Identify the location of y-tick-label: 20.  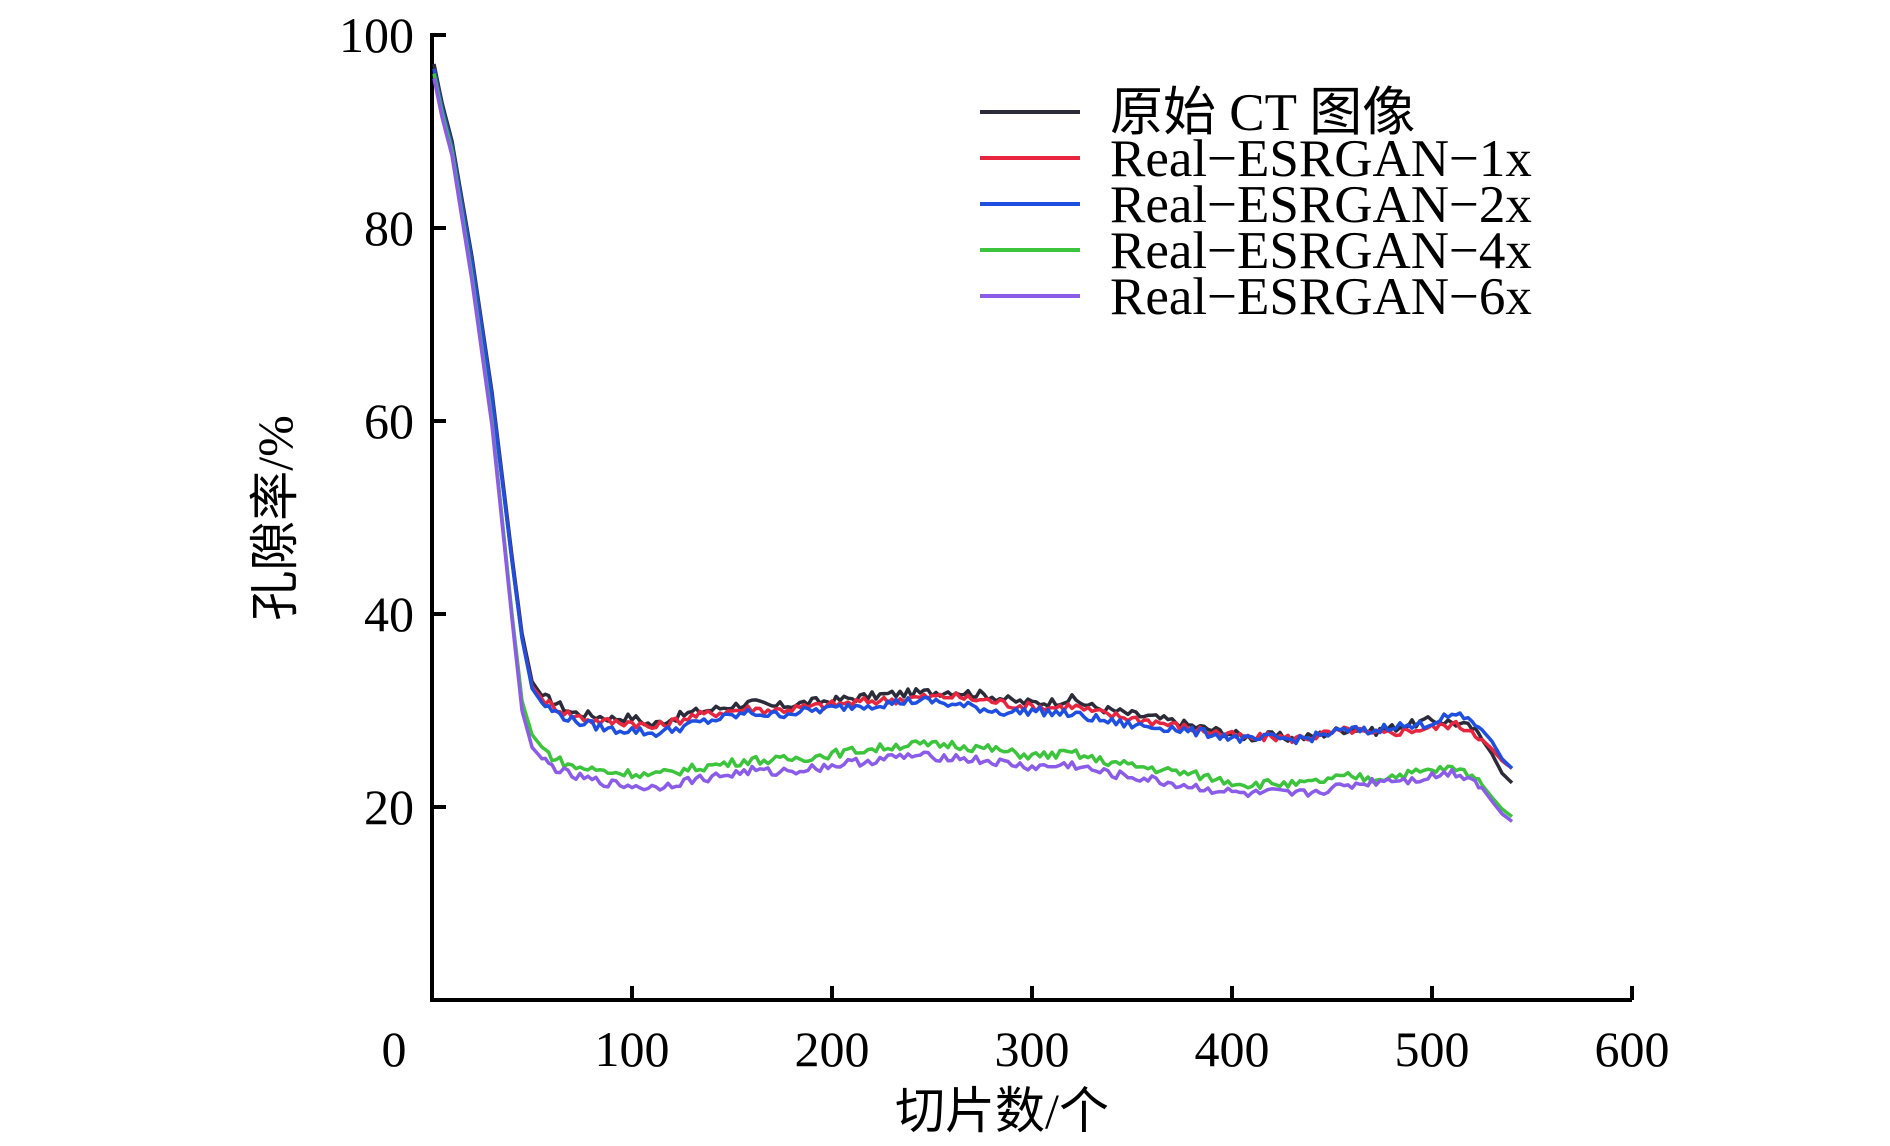
(389, 807).